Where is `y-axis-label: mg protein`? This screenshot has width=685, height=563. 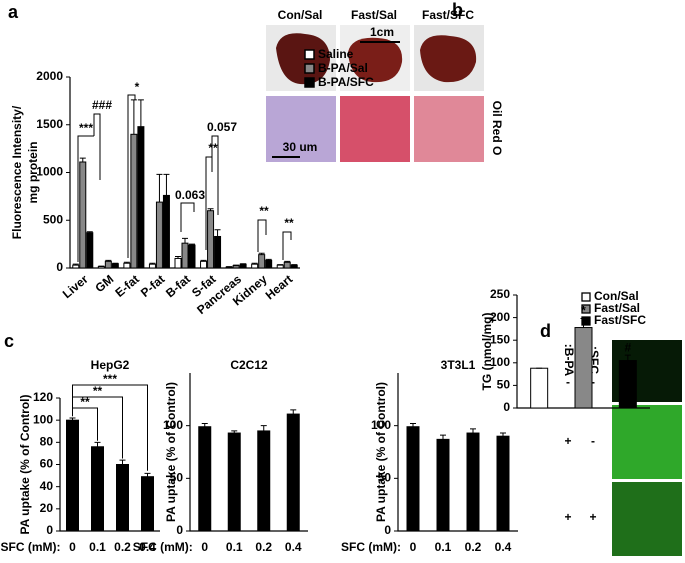
y-axis-label: mg protein is located at coordinates (33, 173).